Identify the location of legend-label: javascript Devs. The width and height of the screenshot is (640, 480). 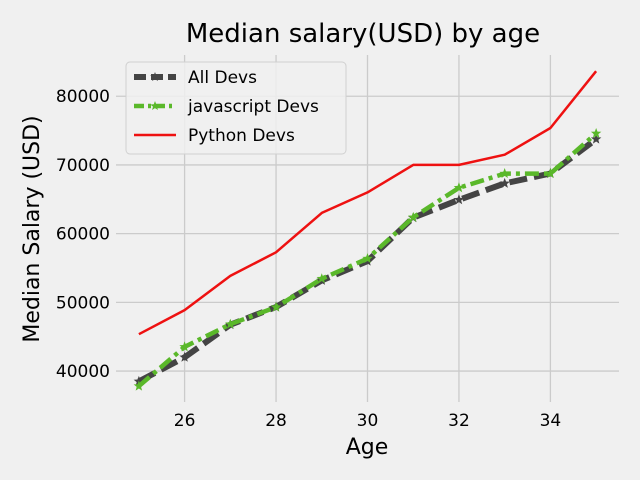
(253, 107).